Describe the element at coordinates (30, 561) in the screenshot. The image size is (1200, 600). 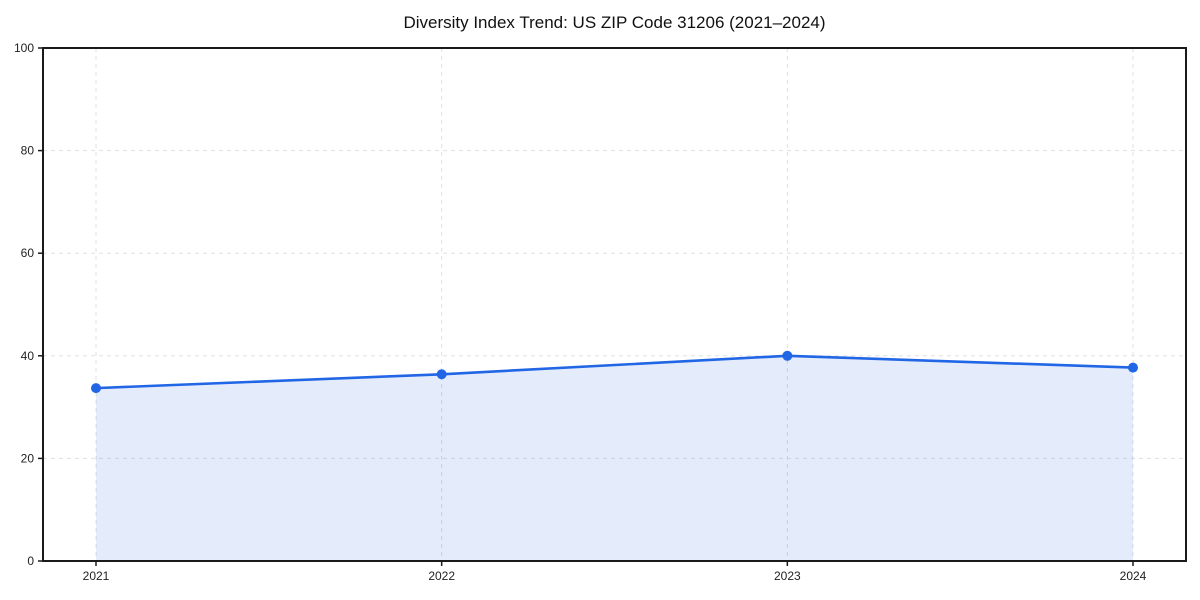
I see `y-tick-label: 0` at that location.